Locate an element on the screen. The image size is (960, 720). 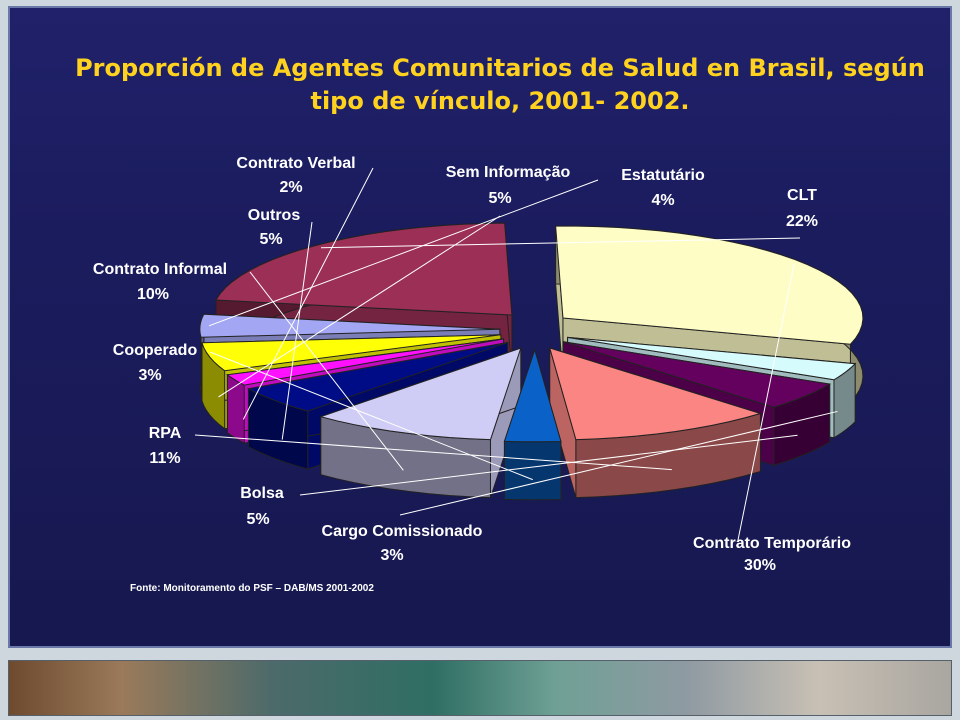
leader-outros is located at coordinates (297, 330).